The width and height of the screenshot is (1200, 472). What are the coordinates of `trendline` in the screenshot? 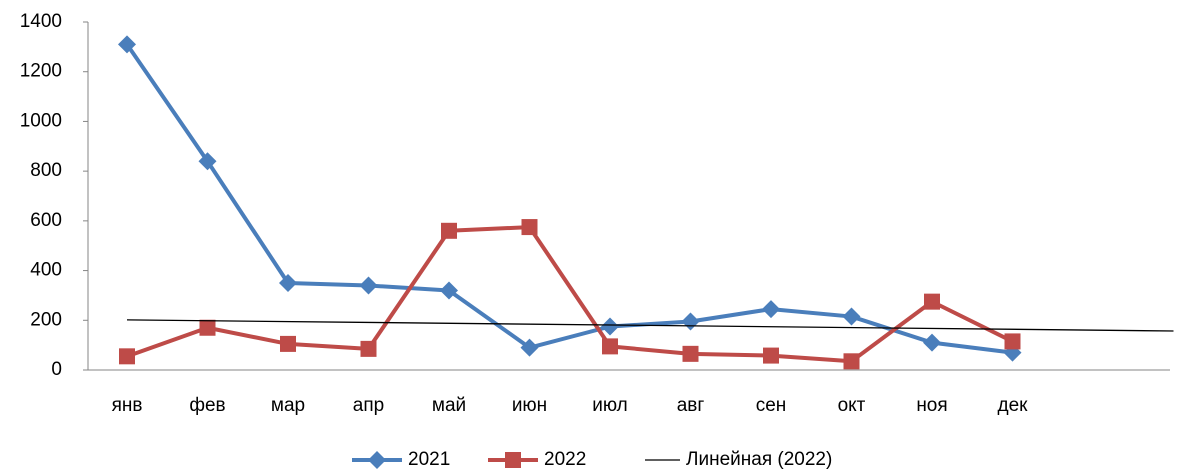 It's located at (650, 325).